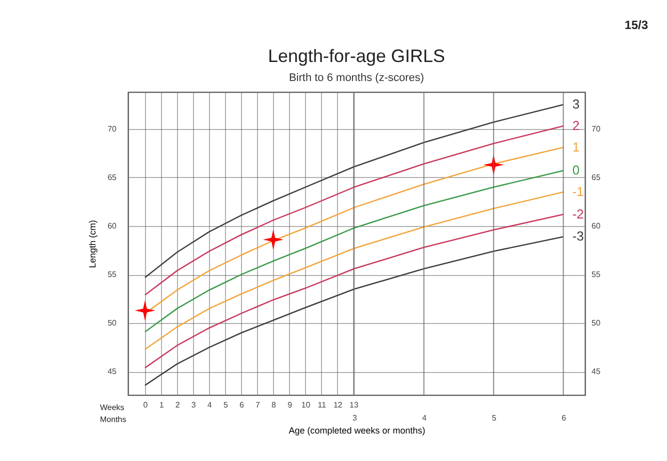 This screenshot has height=461, width=667. What do you see at coordinates (564, 418) in the screenshot?
I see `x2-tick-label: 6` at bounding box center [564, 418].